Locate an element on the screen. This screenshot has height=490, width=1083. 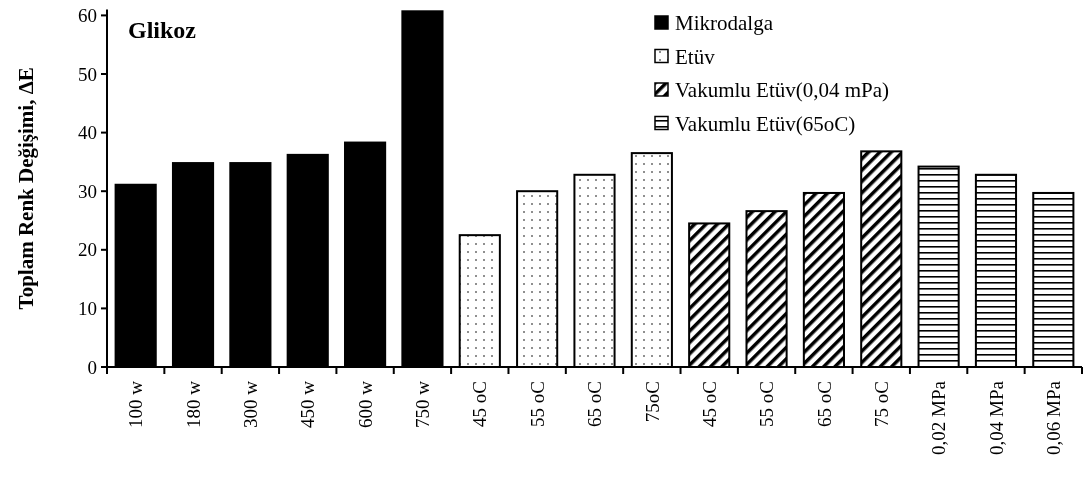
legend-label: Mikrodalga is located at coordinates (724, 23).